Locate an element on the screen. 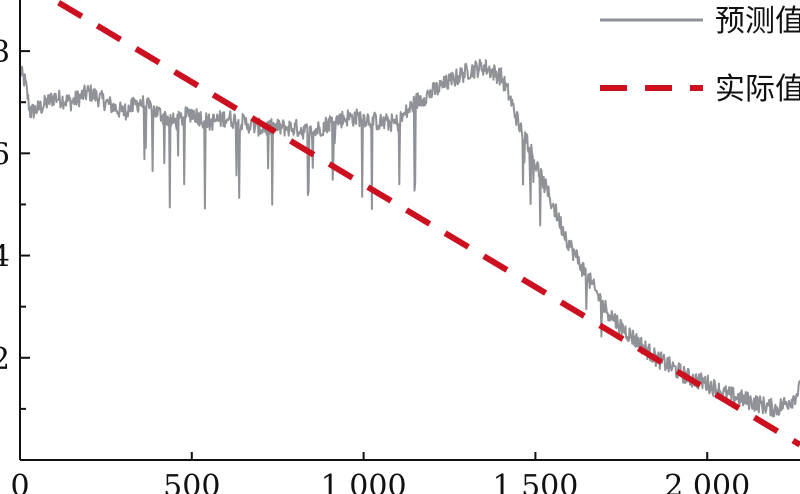 This screenshot has width=800, height=494. legend-background is located at coordinates (692, 55).